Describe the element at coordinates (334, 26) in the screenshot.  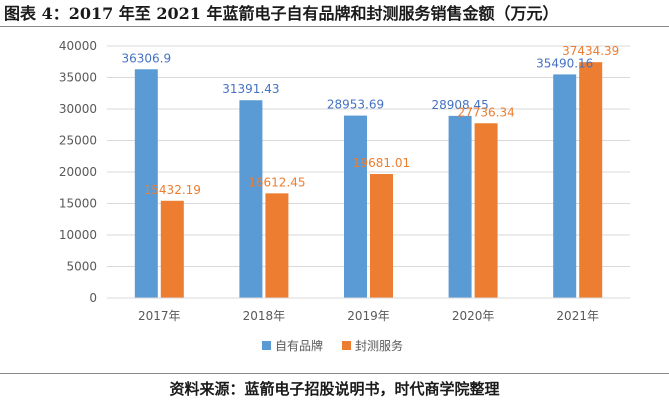
I see `top-rule` at that location.